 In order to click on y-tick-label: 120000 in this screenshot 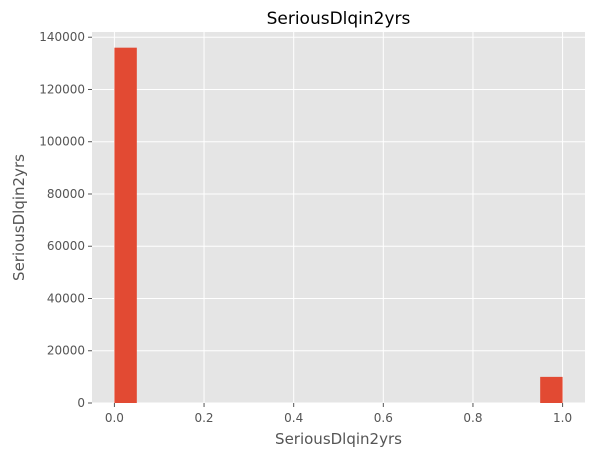, I will do `click(62, 89)`.